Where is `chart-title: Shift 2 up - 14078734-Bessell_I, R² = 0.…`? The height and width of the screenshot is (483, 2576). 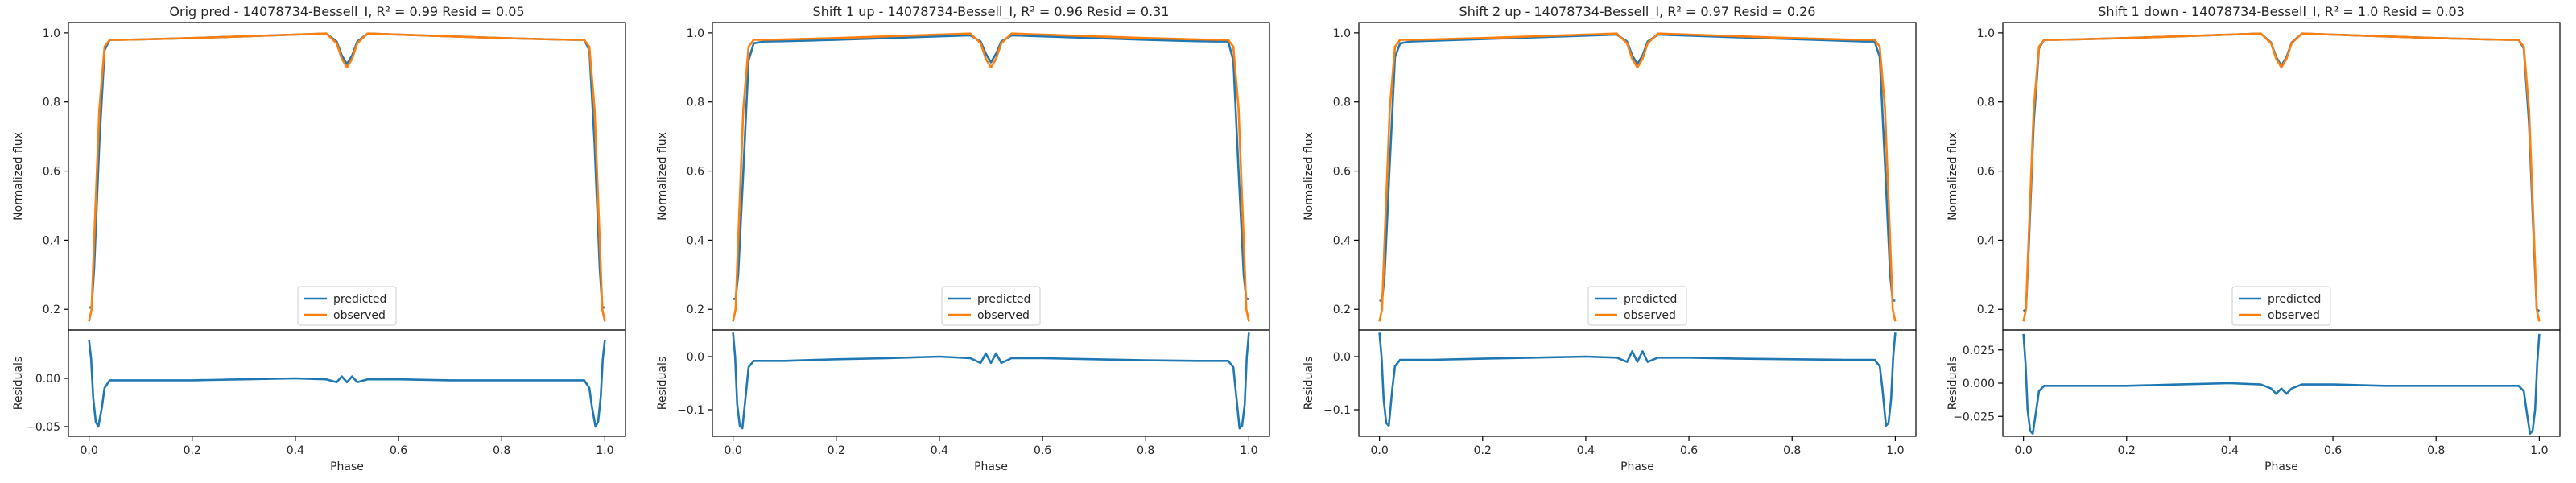 chart-title: Shift 2 up - 14078734-Bessell_I, R² = 0.… is located at coordinates (1637, 12).